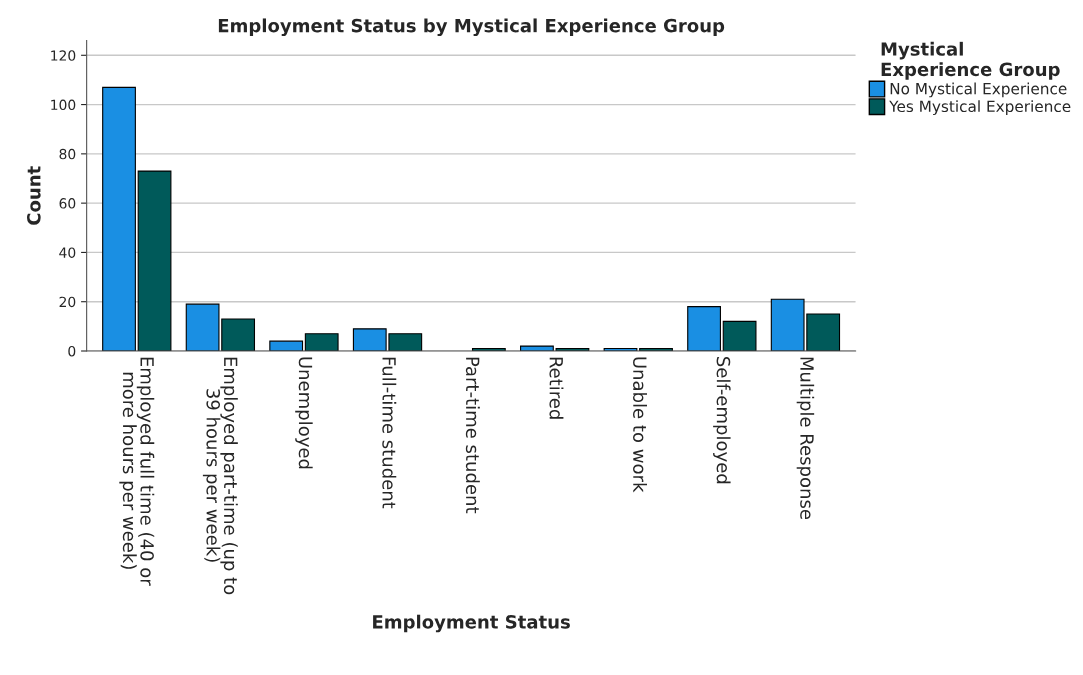 Image resolution: width=1083 pixels, height=675 pixels. Describe the element at coordinates (67, 154) in the screenshot. I see `y-tick-label: 80` at that location.